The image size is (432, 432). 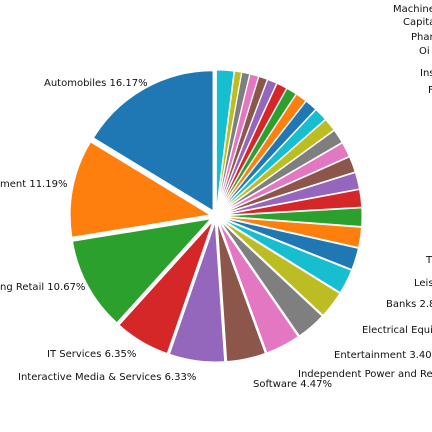 What do you see at coordinates (430, 90) in the screenshot?
I see `slice-label-f: F` at bounding box center [430, 90].